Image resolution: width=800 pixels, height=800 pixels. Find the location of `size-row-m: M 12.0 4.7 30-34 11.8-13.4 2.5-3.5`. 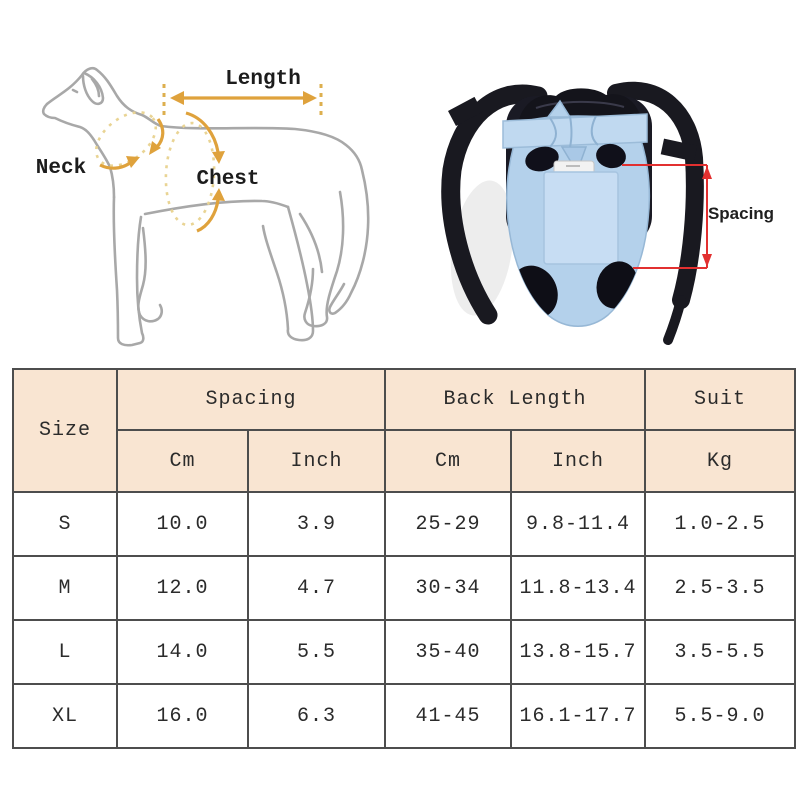

size-row-m: M 12.0 4.7 30-34 11.8-13.4 2.5-3.5 is located at coordinates (404, 588).